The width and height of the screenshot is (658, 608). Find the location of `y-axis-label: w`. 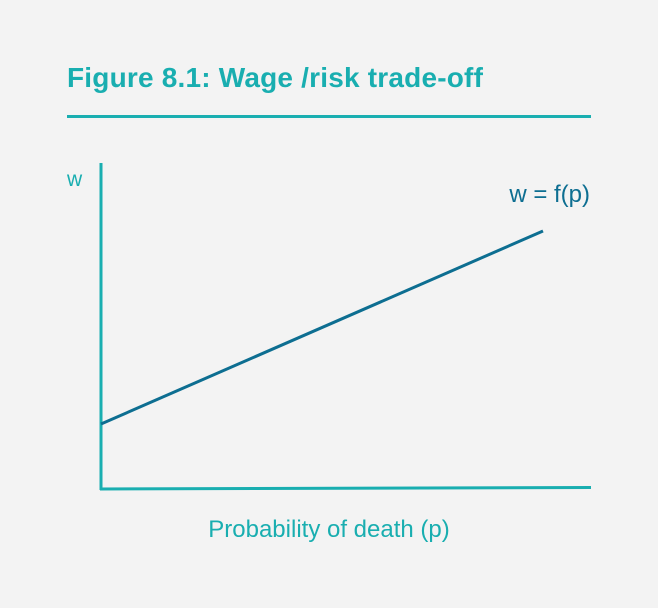

y-axis-label: w is located at coordinates (74, 179).